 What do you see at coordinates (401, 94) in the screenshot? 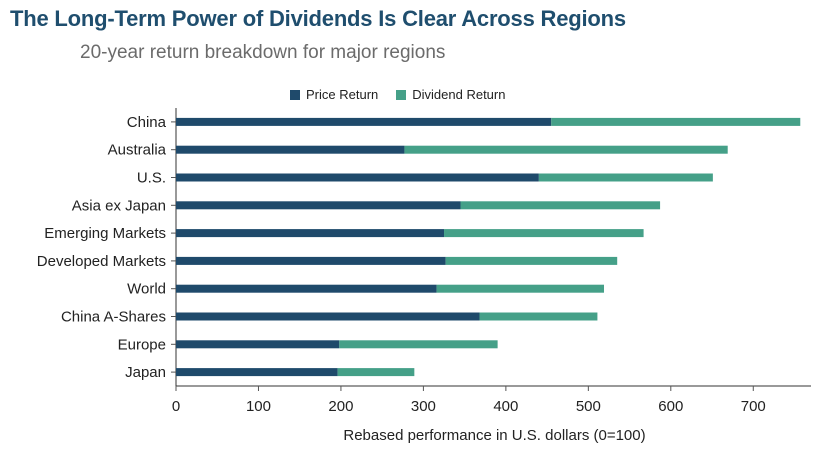
I see `legend-swatch-dividend` at bounding box center [401, 94].